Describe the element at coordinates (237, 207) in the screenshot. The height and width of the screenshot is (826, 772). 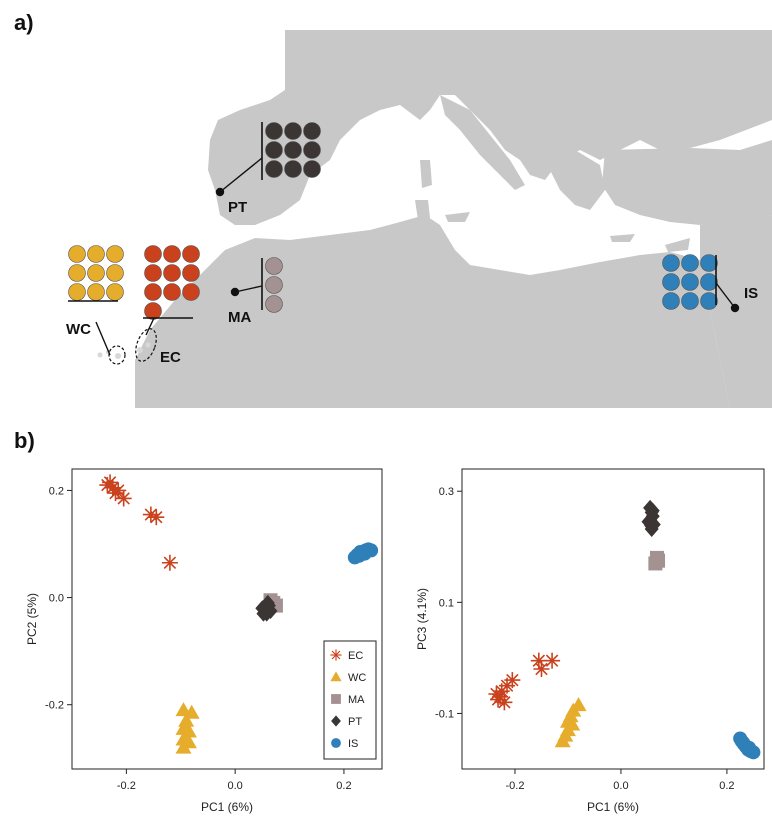
I see `map-label-pt: PT` at that location.